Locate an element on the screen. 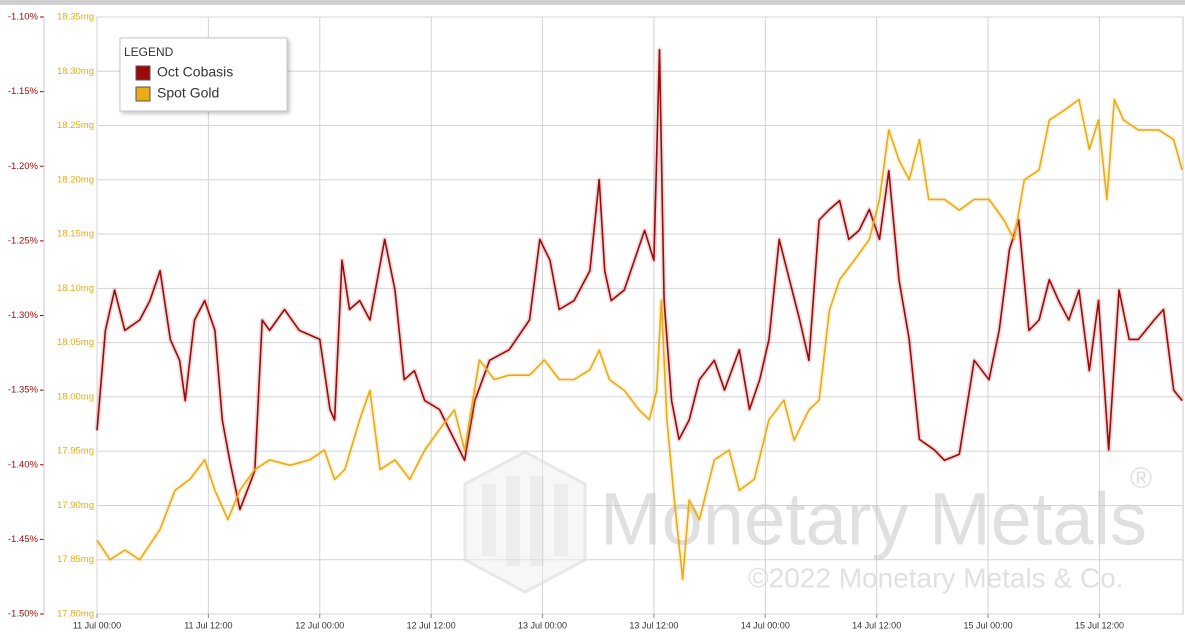 The image size is (1185, 634). x-tick-label: 13 Jul 12:00 is located at coordinates (653, 625).